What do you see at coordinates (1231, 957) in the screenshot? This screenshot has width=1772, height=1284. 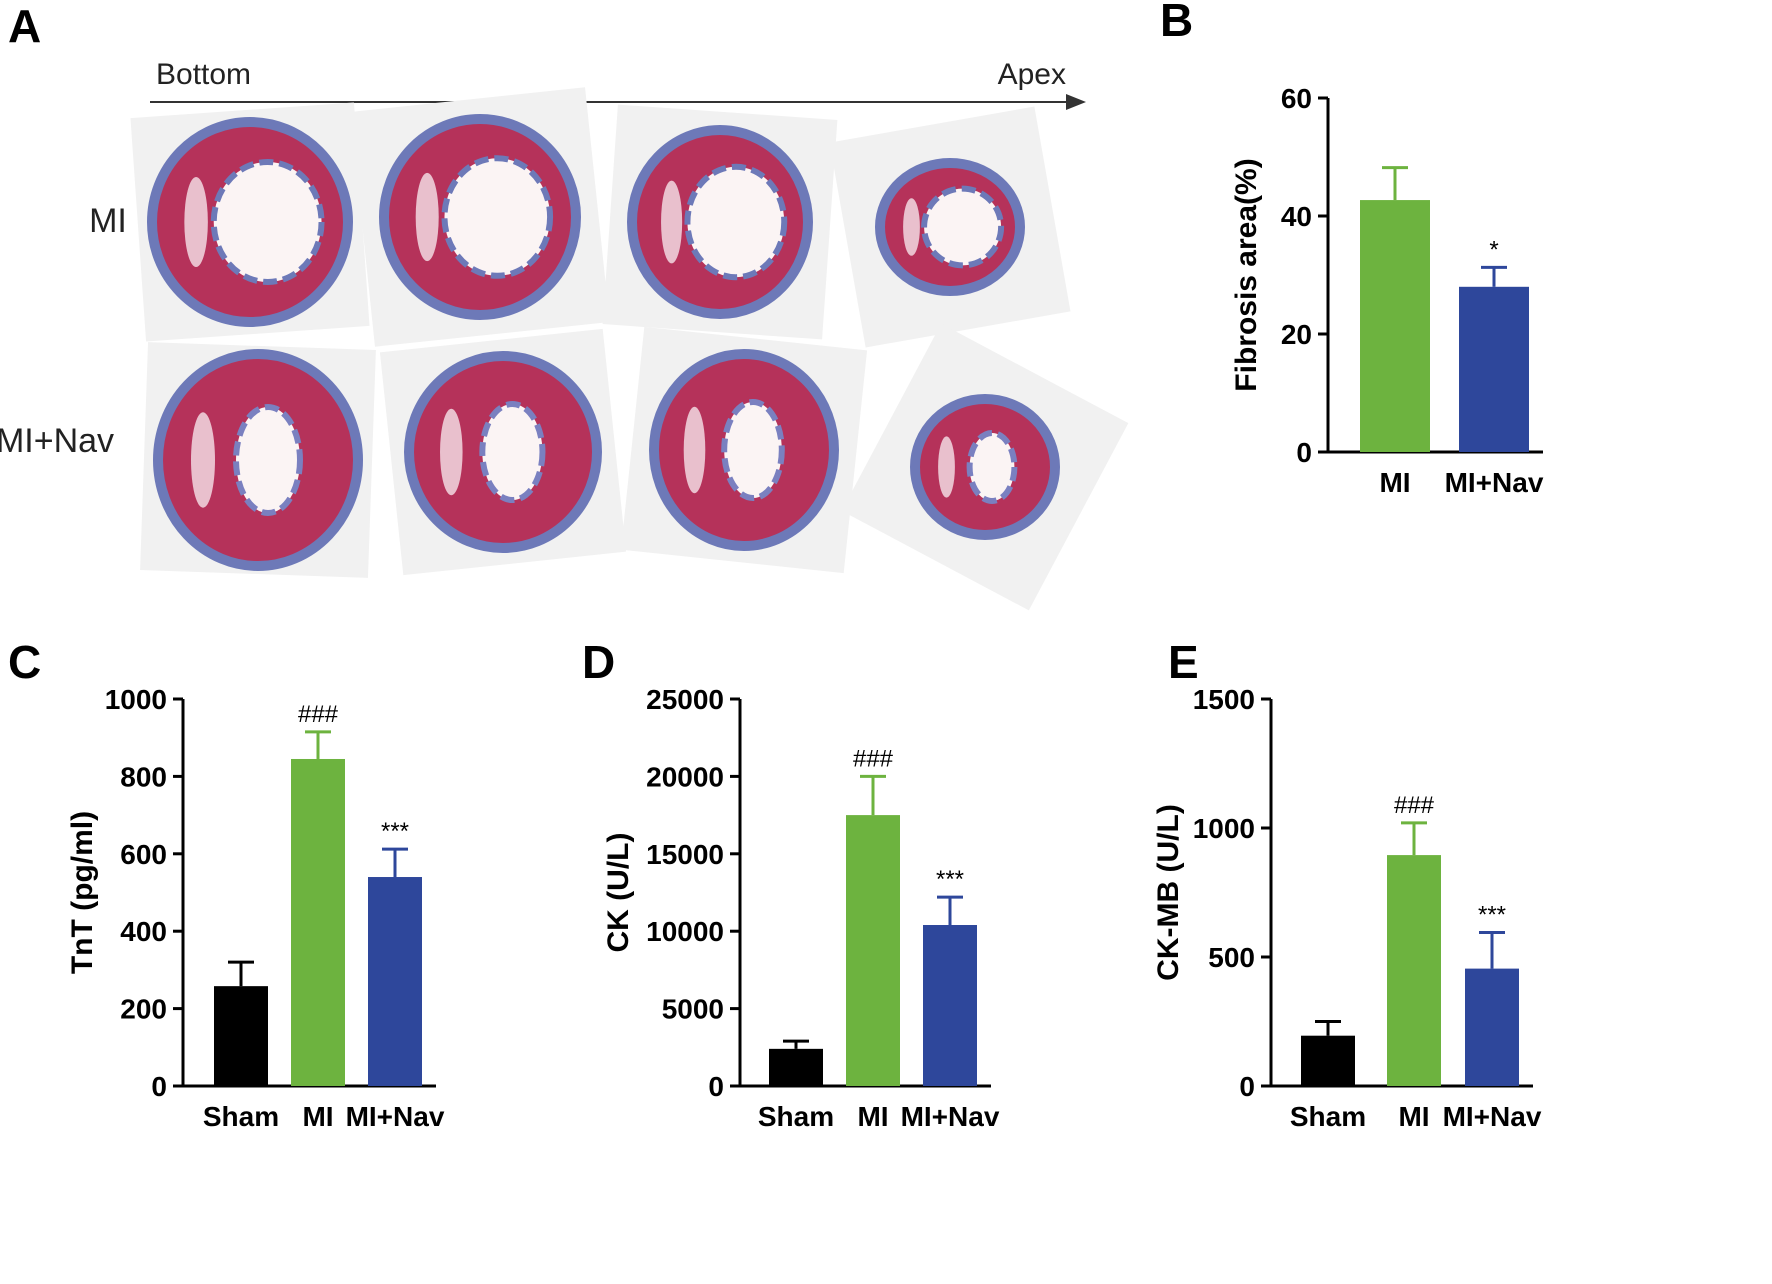 I see `y-tick-label: 500` at bounding box center [1231, 957].